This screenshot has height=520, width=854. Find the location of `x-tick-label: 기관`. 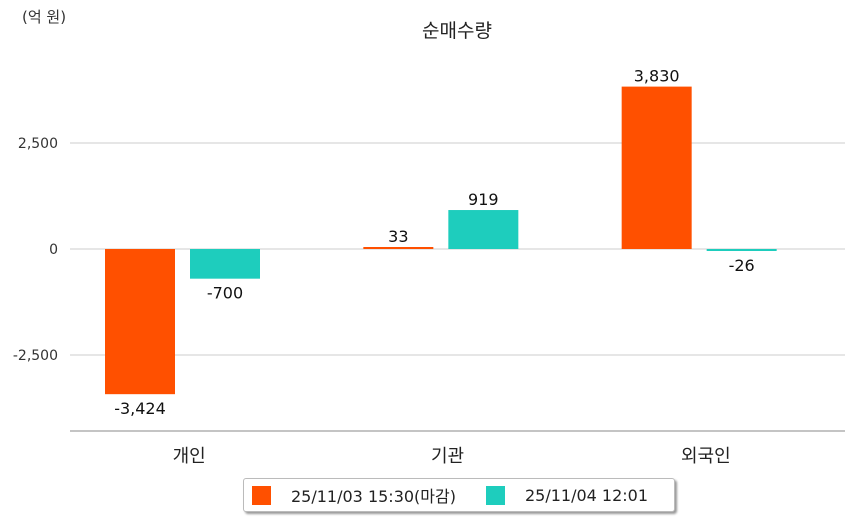

x-tick-label: 기관 is located at coordinates (447, 456).